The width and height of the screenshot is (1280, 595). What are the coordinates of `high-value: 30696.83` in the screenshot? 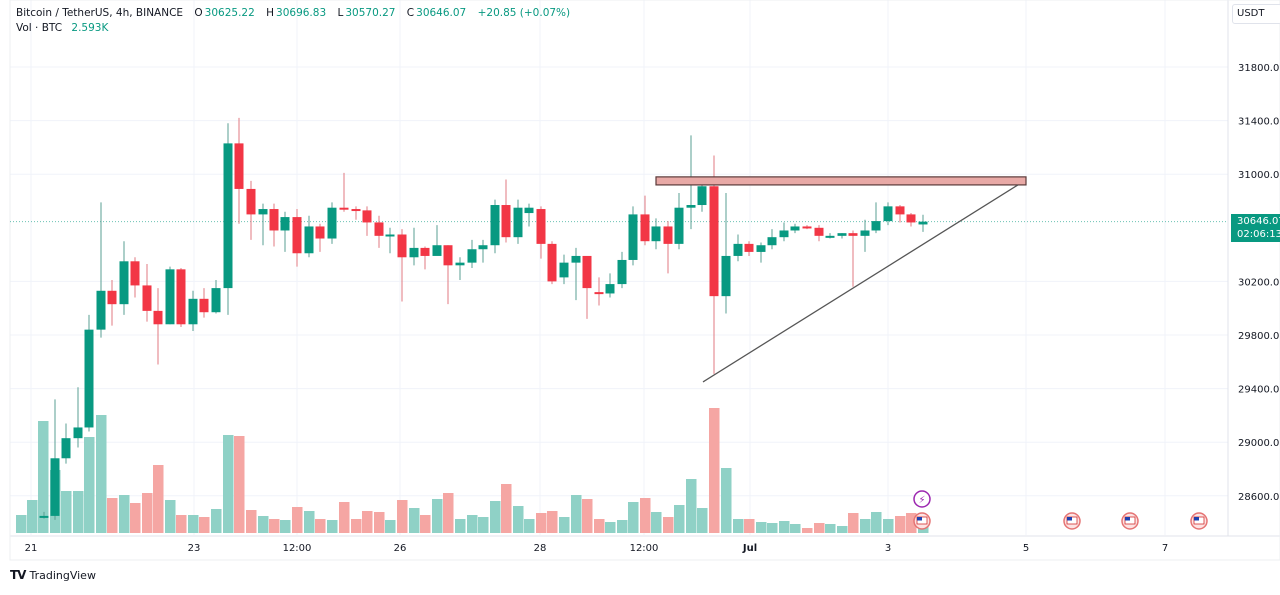 It's located at (301, 13).